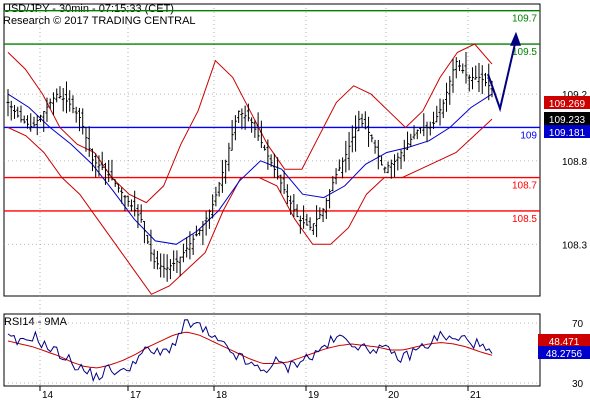  Describe the element at coordinates (524, 219) in the screenshot. I see `level-label-support: 108.5` at that location.